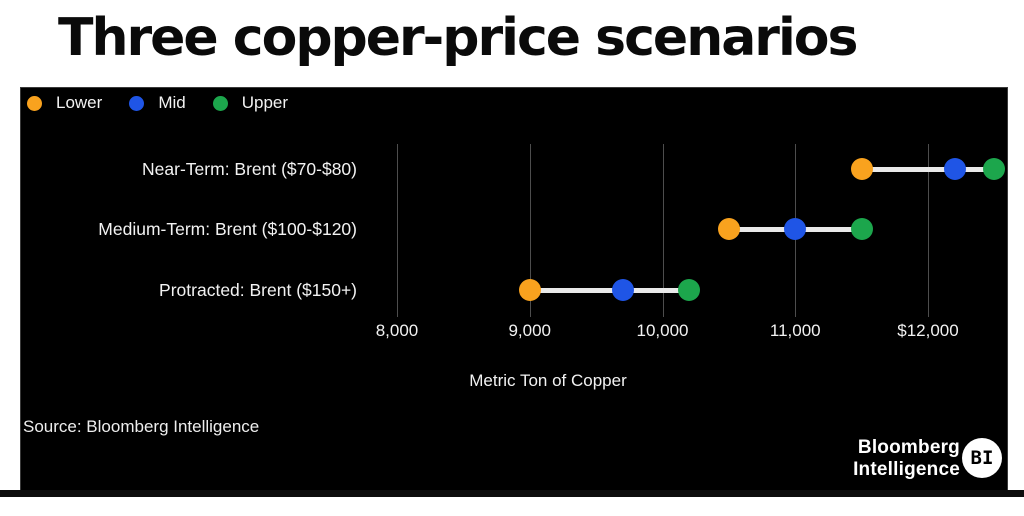 This screenshot has height=516, width=1024. I want to click on x-tick-label: 8,000, so click(397, 330).